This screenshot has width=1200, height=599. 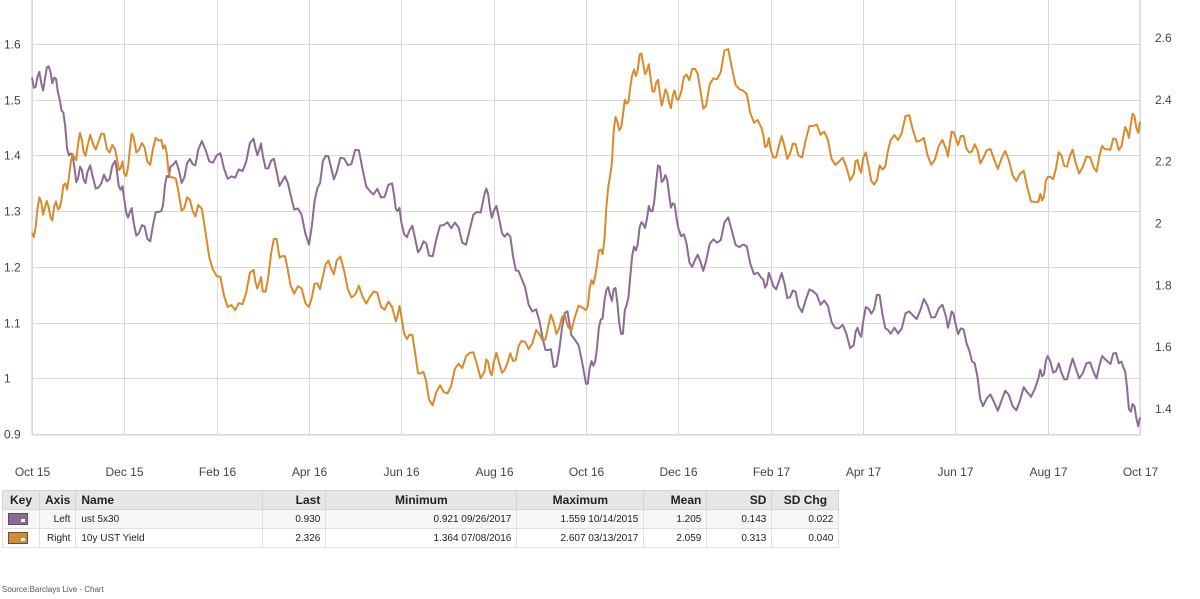 I want to click on header-maximum: Maximum, so click(x=580, y=500).